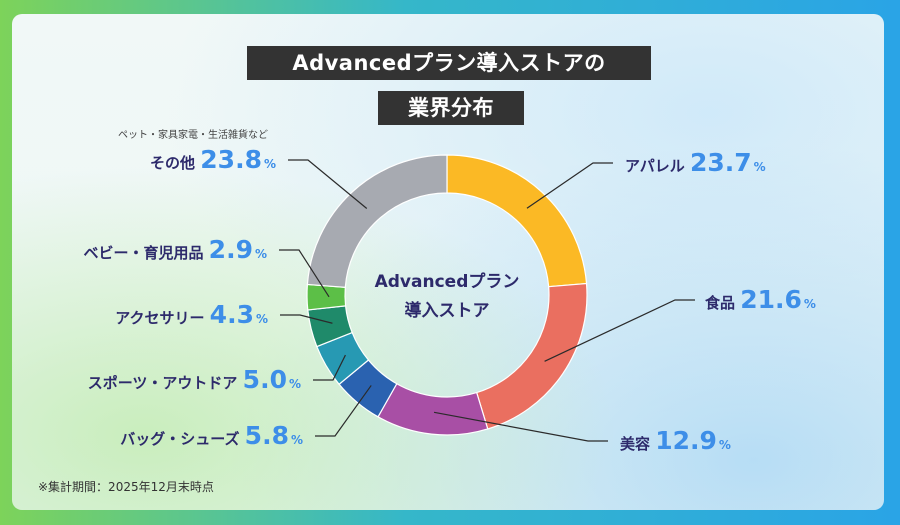 This screenshot has width=900, height=525. What do you see at coordinates (722, 303) in the screenshot?
I see `category-label: 食品` at bounding box center [722, 303].